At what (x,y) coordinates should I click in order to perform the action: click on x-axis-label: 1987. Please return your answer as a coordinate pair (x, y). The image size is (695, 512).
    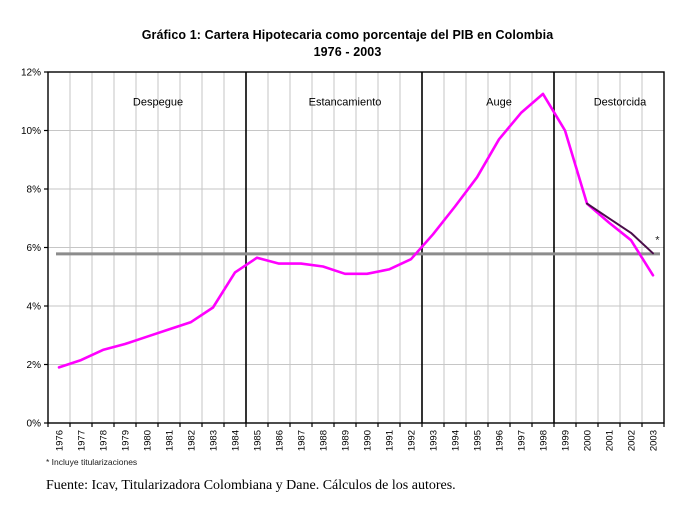
    Looking at the image, I should click on (302, 440).